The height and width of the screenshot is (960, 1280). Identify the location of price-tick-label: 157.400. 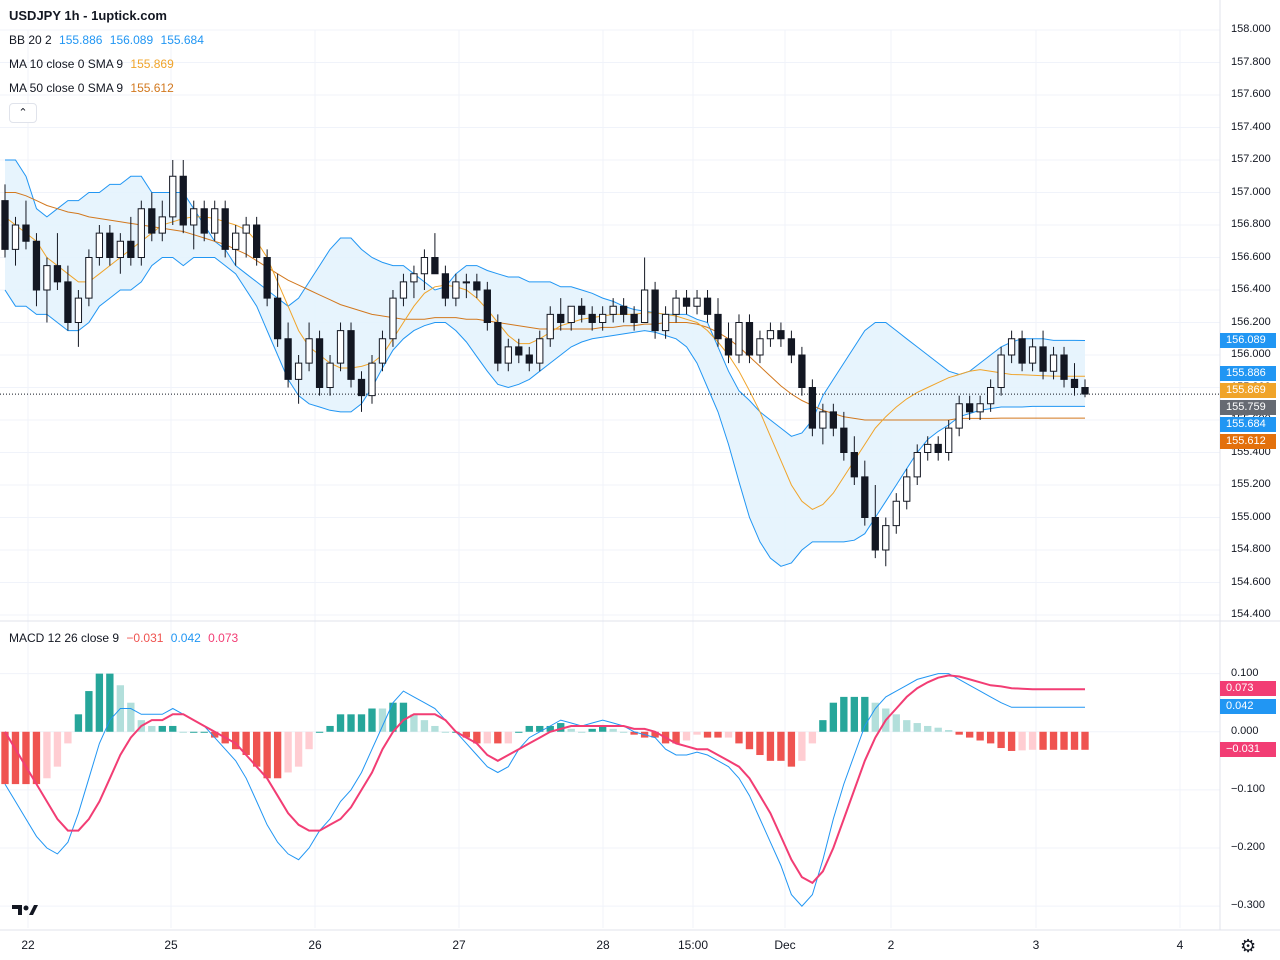
(1251, 126).